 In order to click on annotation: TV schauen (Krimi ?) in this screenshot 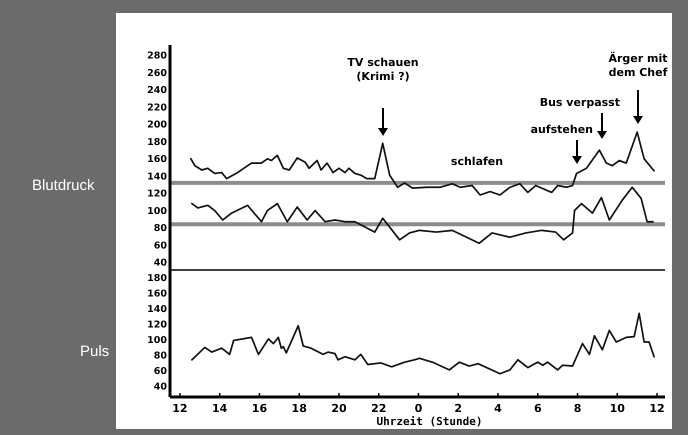, I will do `click(383, 69)`.